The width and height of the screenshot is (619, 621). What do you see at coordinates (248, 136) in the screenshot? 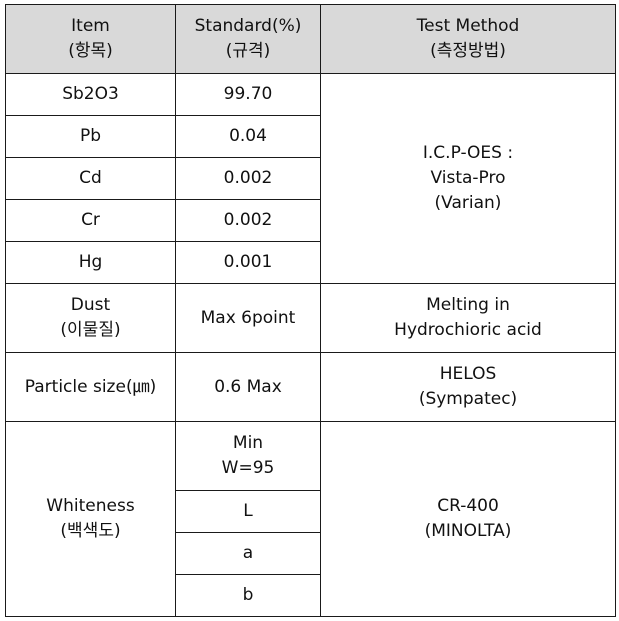
I see `standard-cell: 0.04` at bounding box center [248, 136].